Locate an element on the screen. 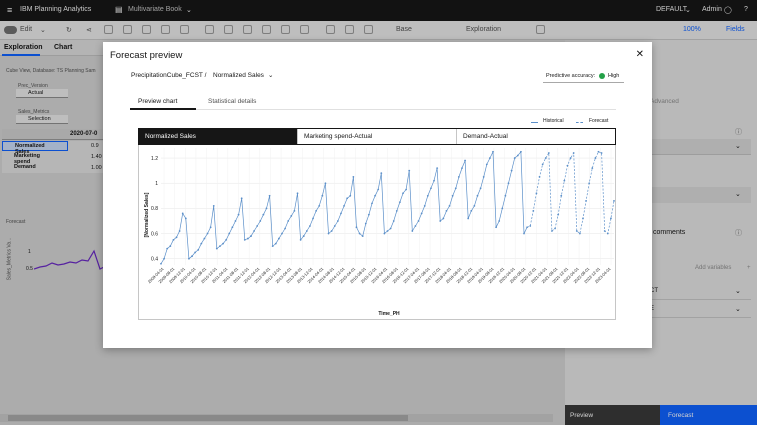  table-cell: 0.9 is located at coordinates (95, 146).